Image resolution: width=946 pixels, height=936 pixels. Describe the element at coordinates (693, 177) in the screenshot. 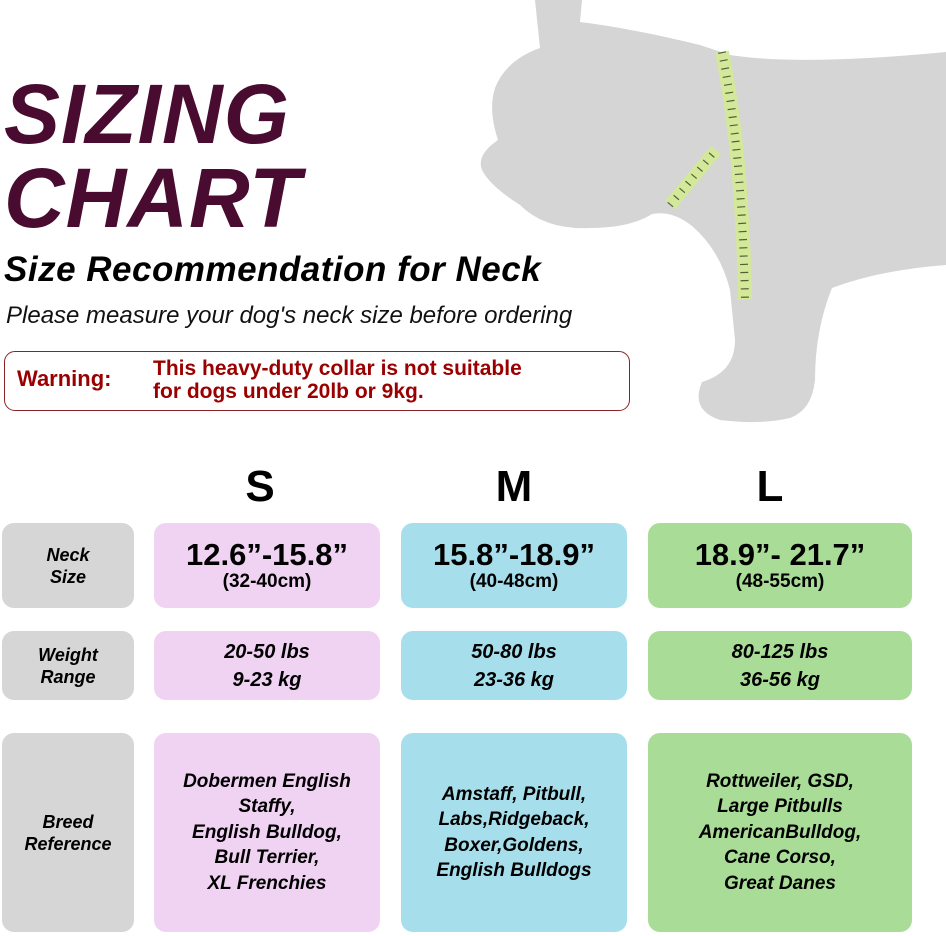

I see `measuring-tape-diagonal` at that location.